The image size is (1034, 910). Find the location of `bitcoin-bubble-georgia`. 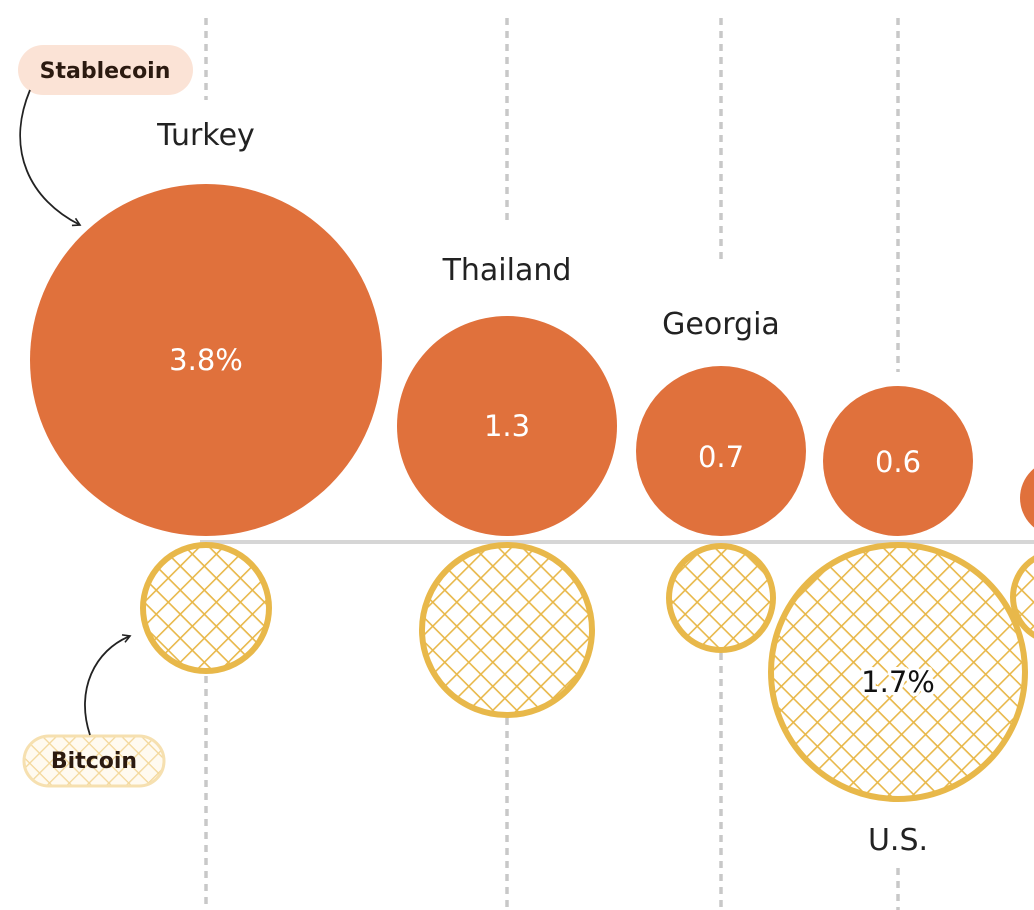

bitcoin-bubble-georgia is located at coordinates (721, 598).